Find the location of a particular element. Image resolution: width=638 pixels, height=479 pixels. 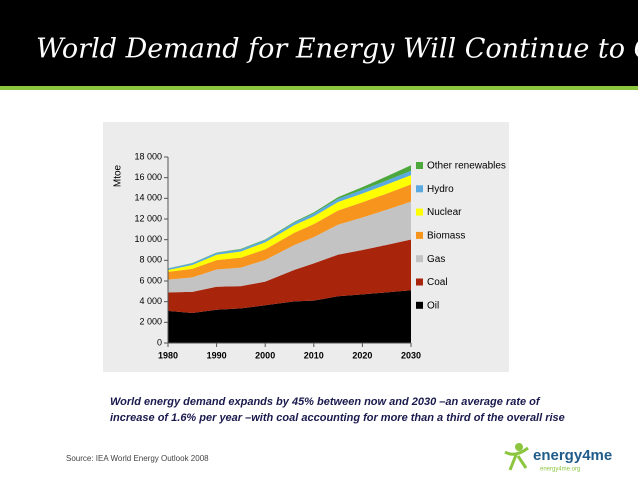

legend-label: Biomass is located at coordinates (446, 236).